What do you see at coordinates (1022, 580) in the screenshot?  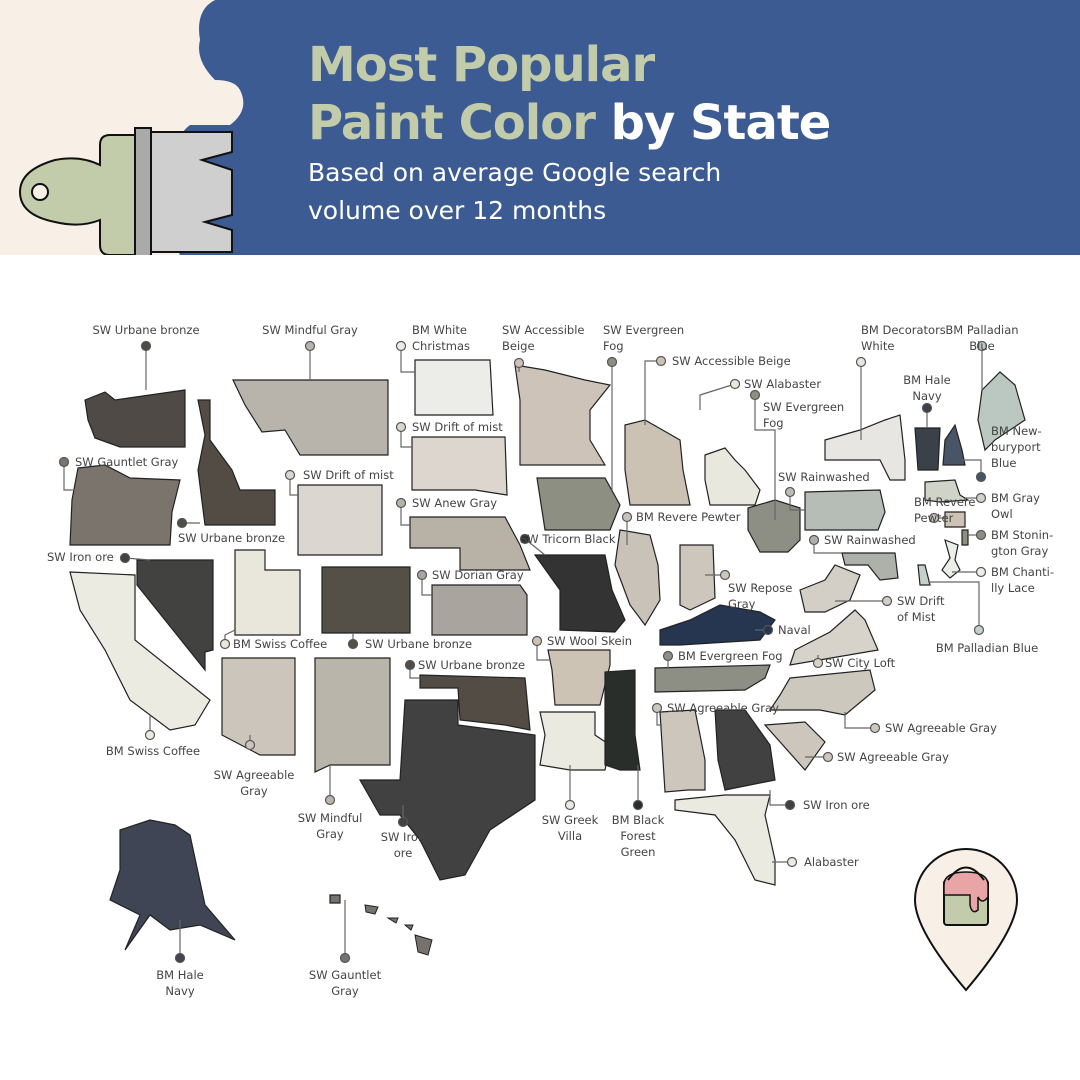 I see `paint-label-nj: BM Chanti-lly Lace` at bounding box center [1022, 580].